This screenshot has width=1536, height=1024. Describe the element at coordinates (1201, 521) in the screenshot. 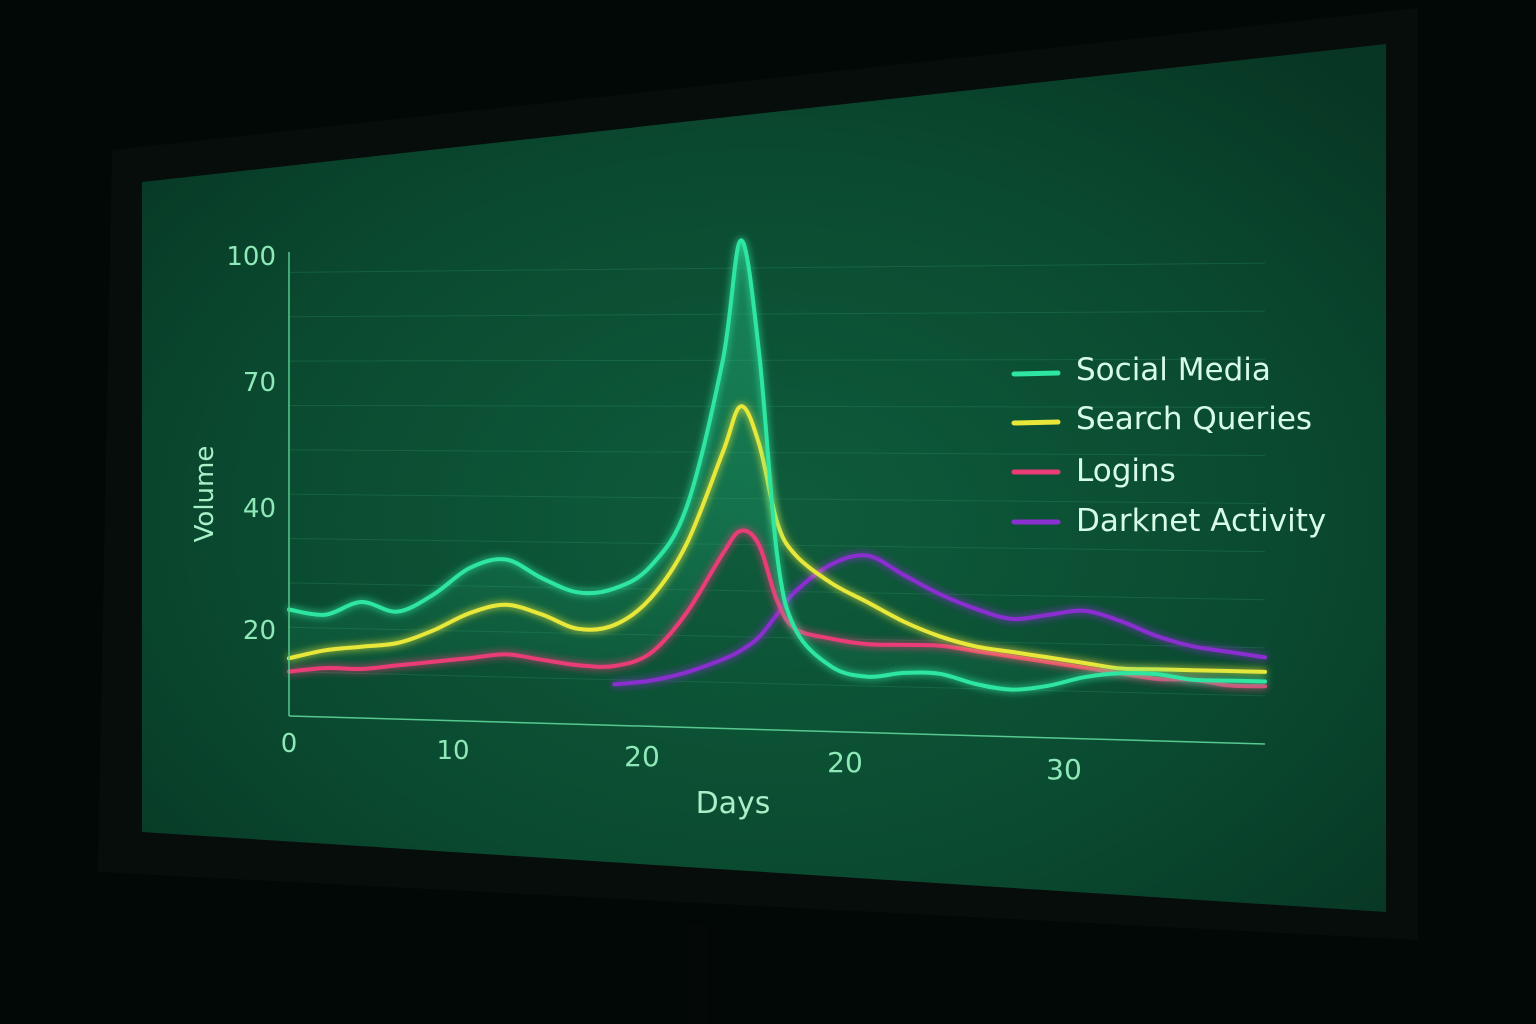

I see `legend-label: Darknet Activity` at that location.